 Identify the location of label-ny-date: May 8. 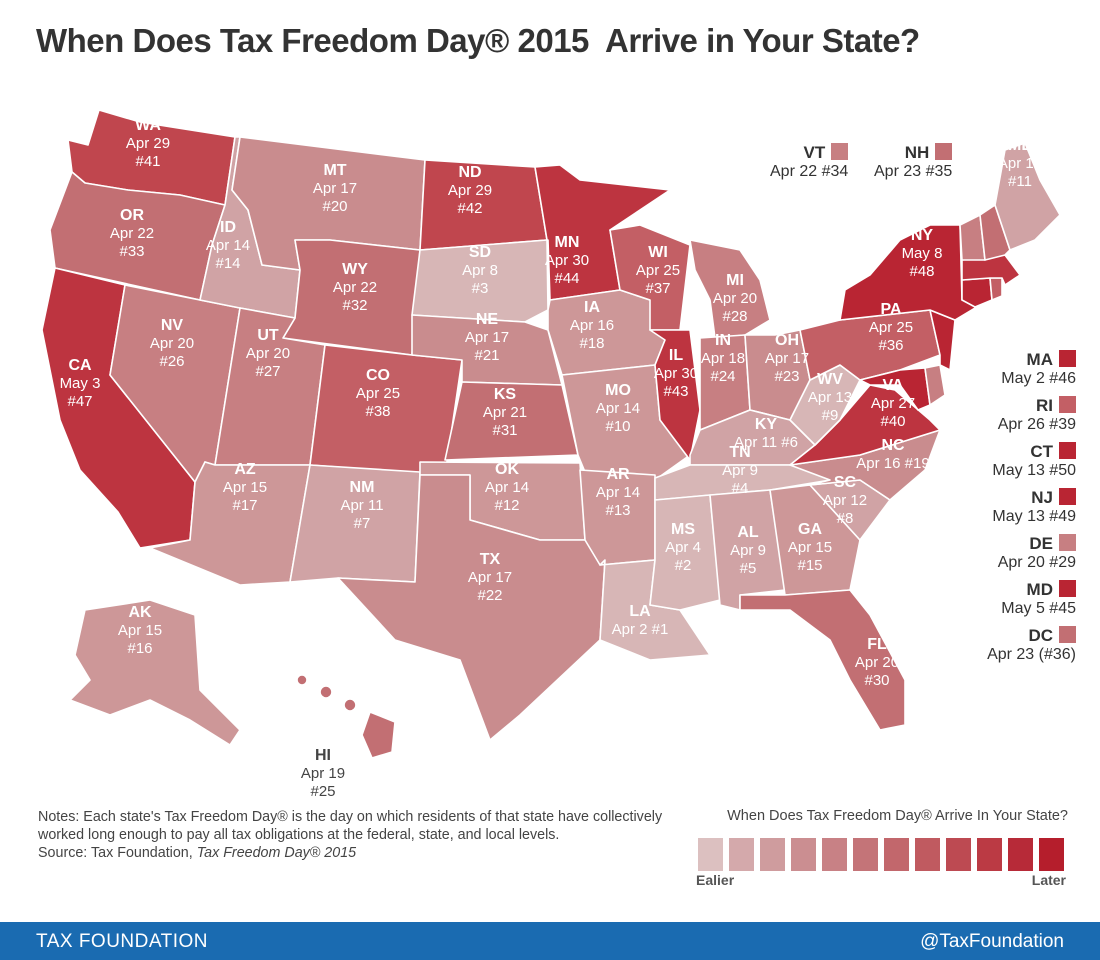
(922, 253).